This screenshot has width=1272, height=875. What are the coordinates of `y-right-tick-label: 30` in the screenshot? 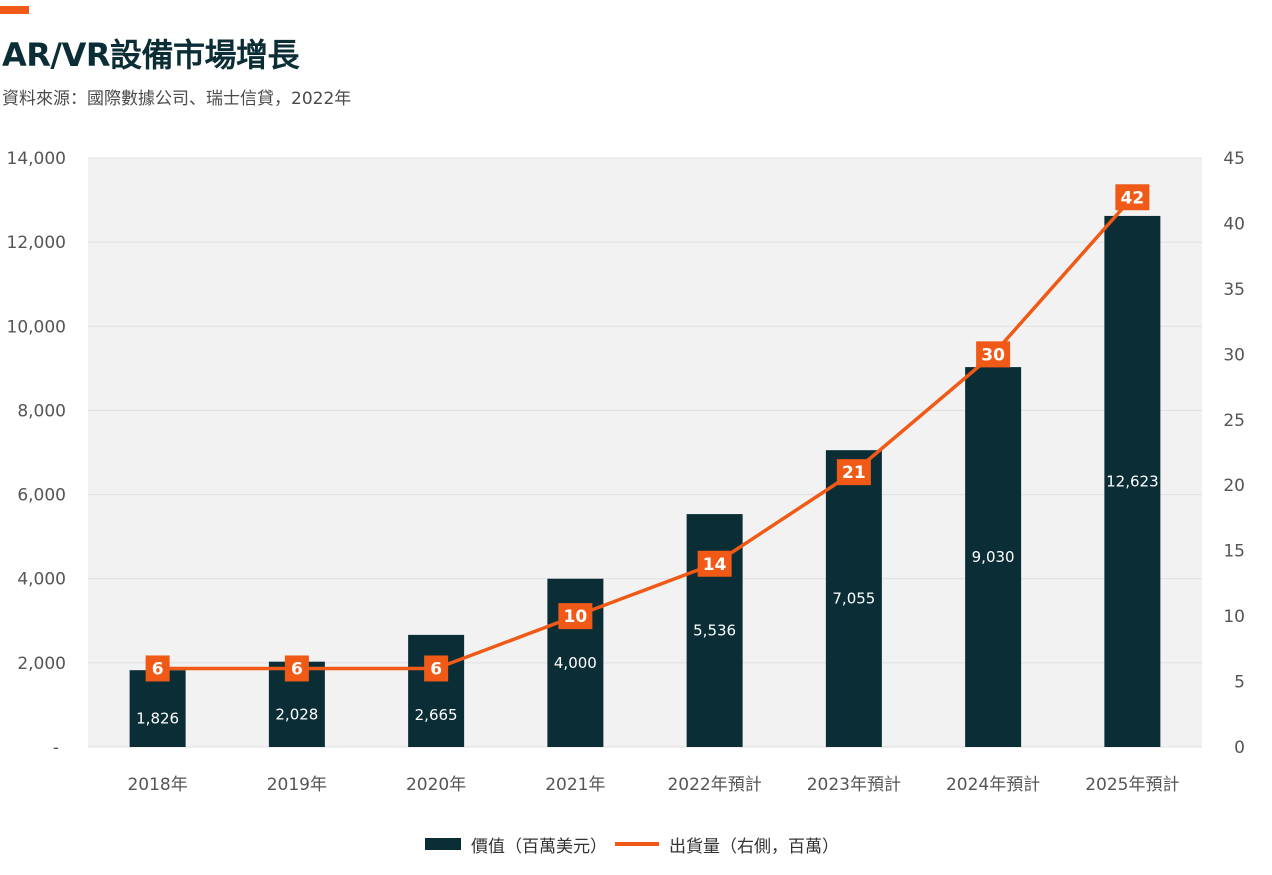 It's located at (1234, 355).